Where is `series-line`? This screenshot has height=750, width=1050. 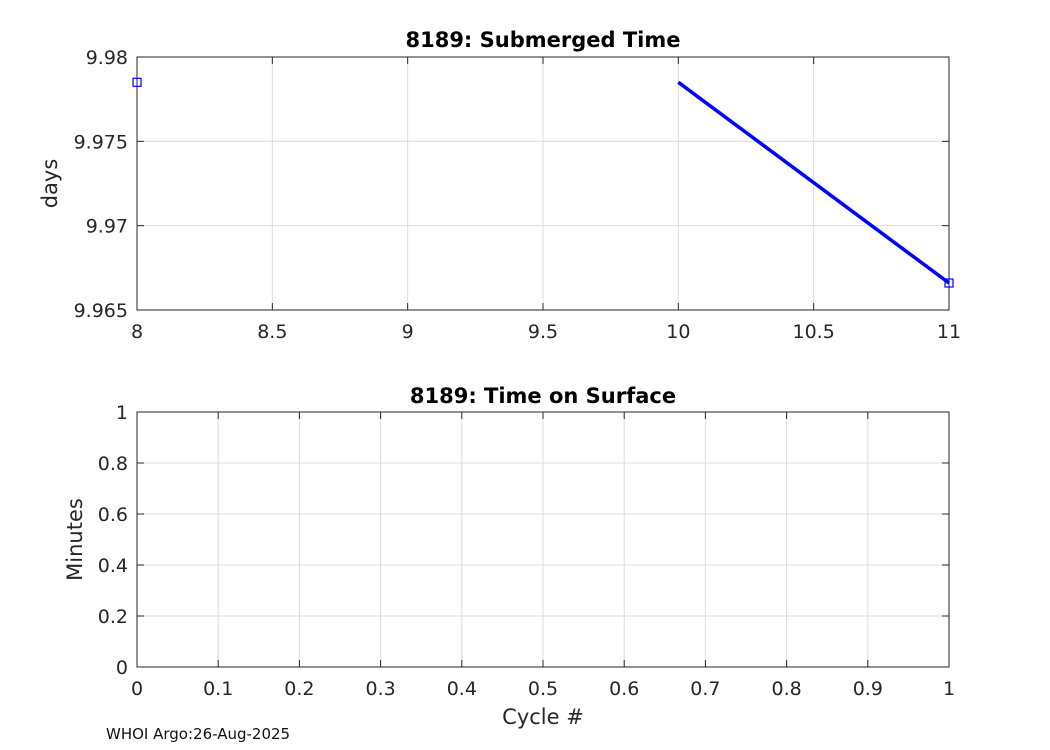
series-line is located at coordinates (814, 182).